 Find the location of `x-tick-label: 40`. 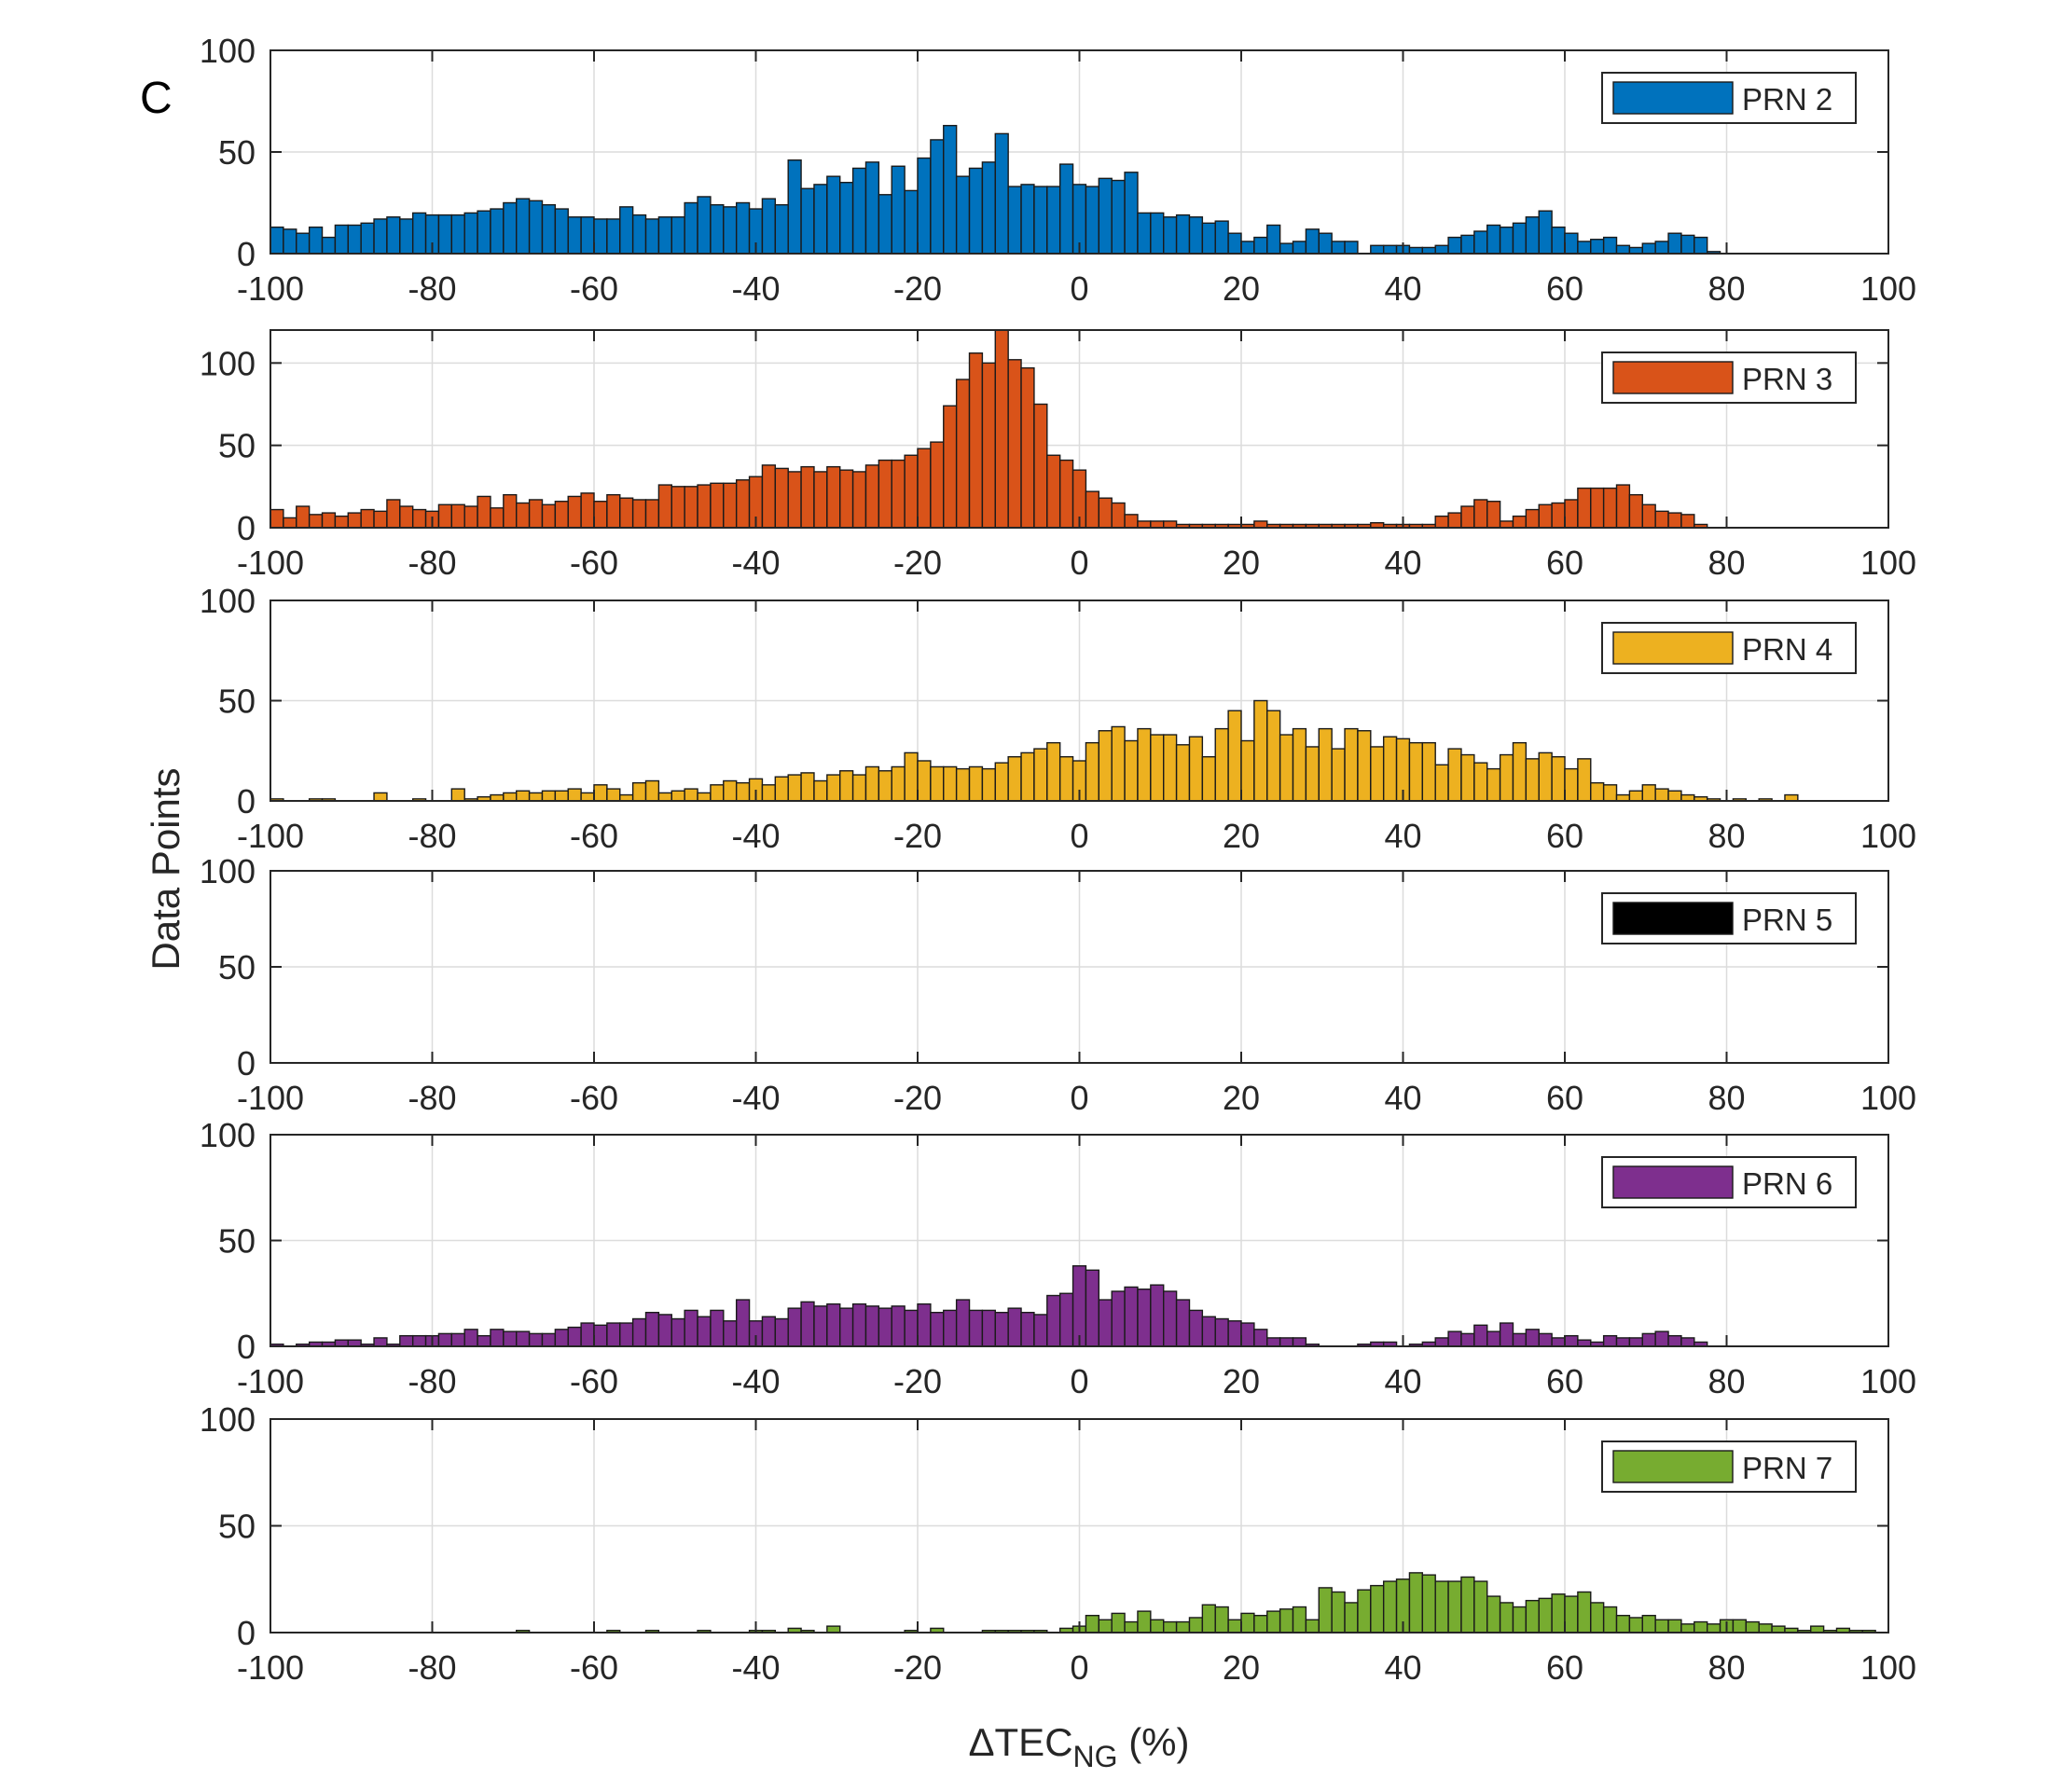

x-tick-label: 40 is located at coordinates (1402, 288).